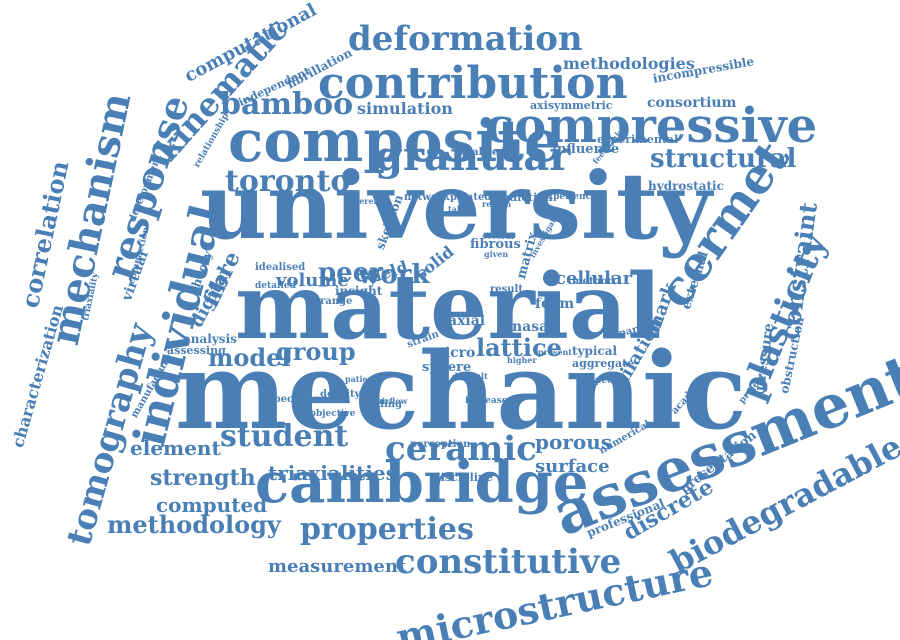 The height and width of the screenshot is (640, 900). Describe the element at coordinates (465, 39) in the screenshot. I see `word-deformation: deformation` at that location.